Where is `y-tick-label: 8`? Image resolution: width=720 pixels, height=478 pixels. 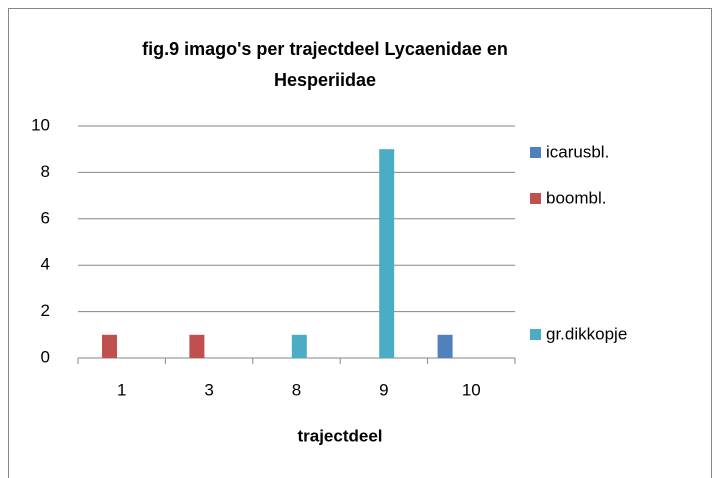
y-tick-label: 8 is located at coordinates (45, 171).